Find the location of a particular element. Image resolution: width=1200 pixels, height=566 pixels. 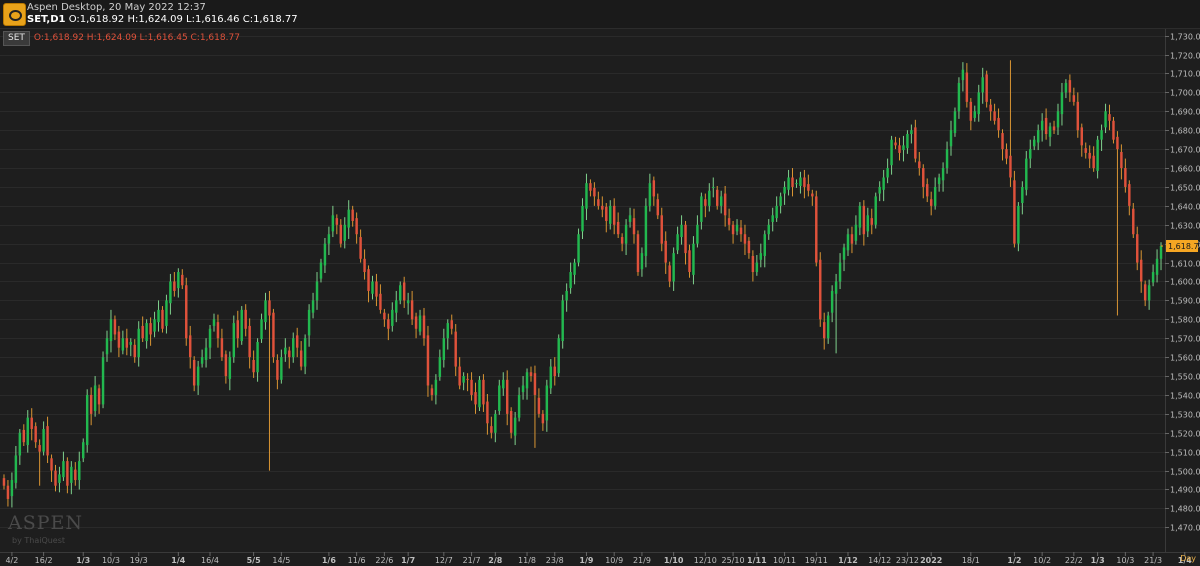

legend-symbol-button: SET is located at coordinates (16, 38).